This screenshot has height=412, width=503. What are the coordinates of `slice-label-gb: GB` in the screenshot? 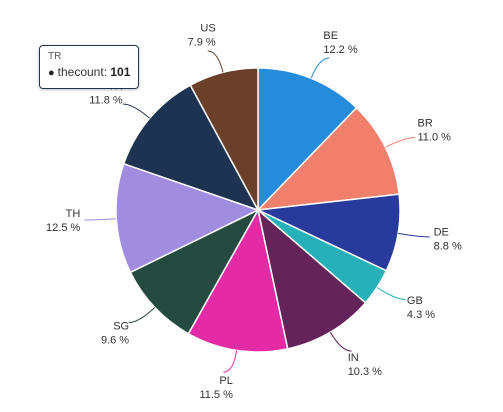 It's located at (415, 301).